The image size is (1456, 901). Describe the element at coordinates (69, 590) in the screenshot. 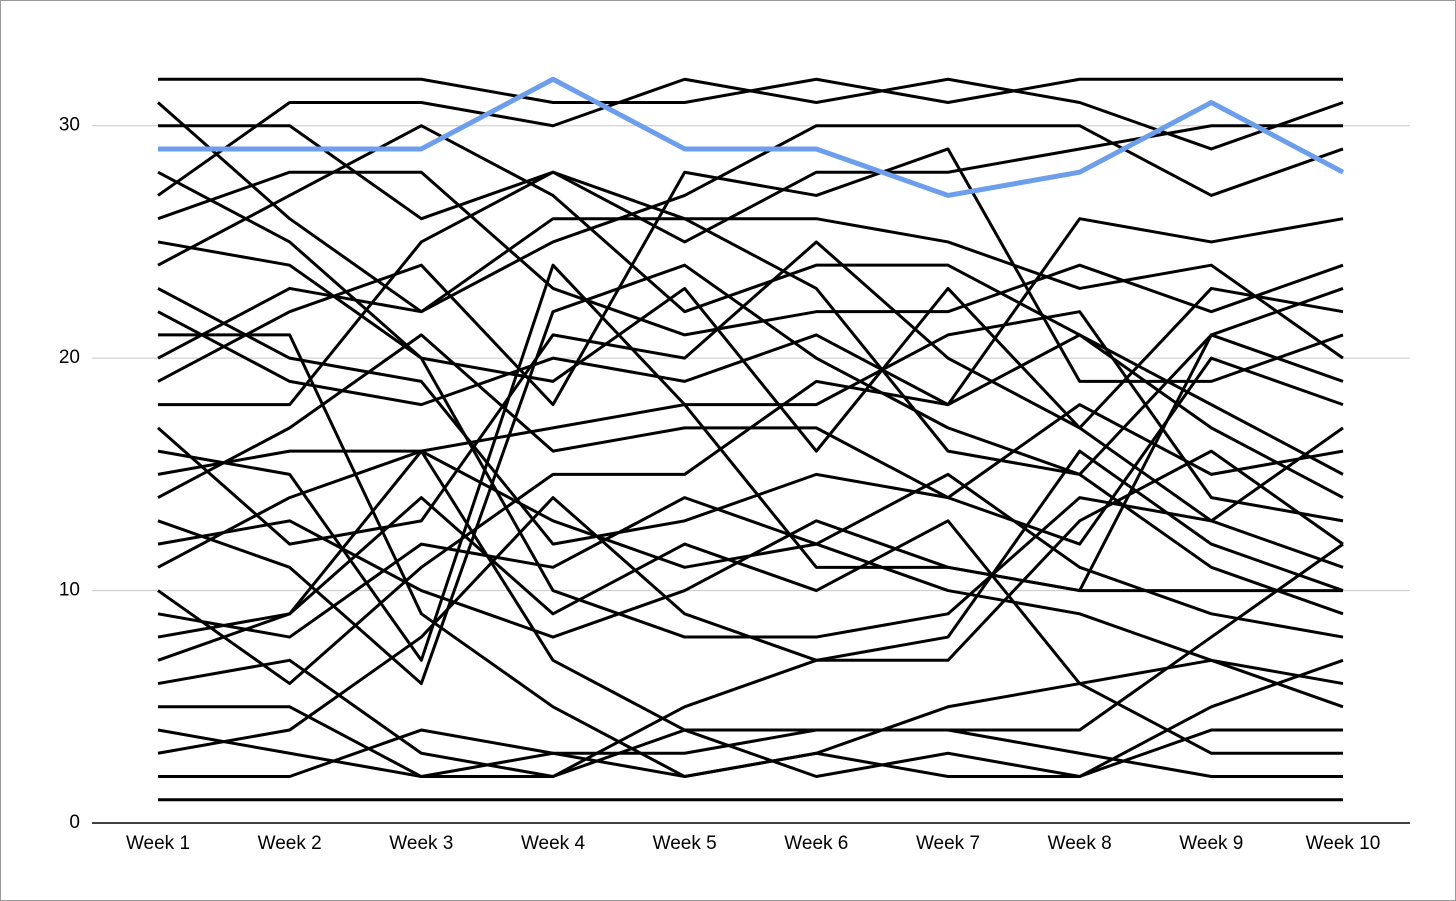

I see `y-tick-label: 10` at that location.